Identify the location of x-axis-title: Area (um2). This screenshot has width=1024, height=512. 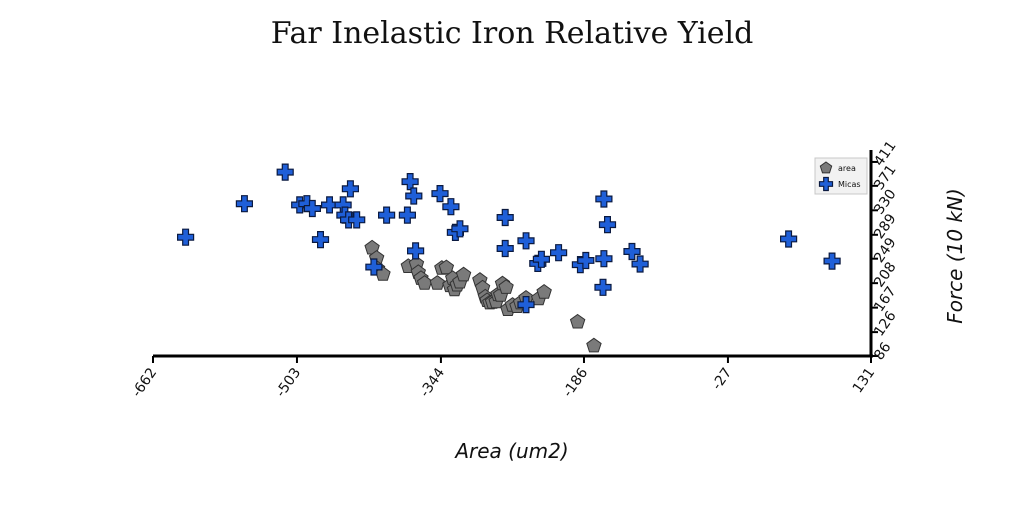
(510, 451).